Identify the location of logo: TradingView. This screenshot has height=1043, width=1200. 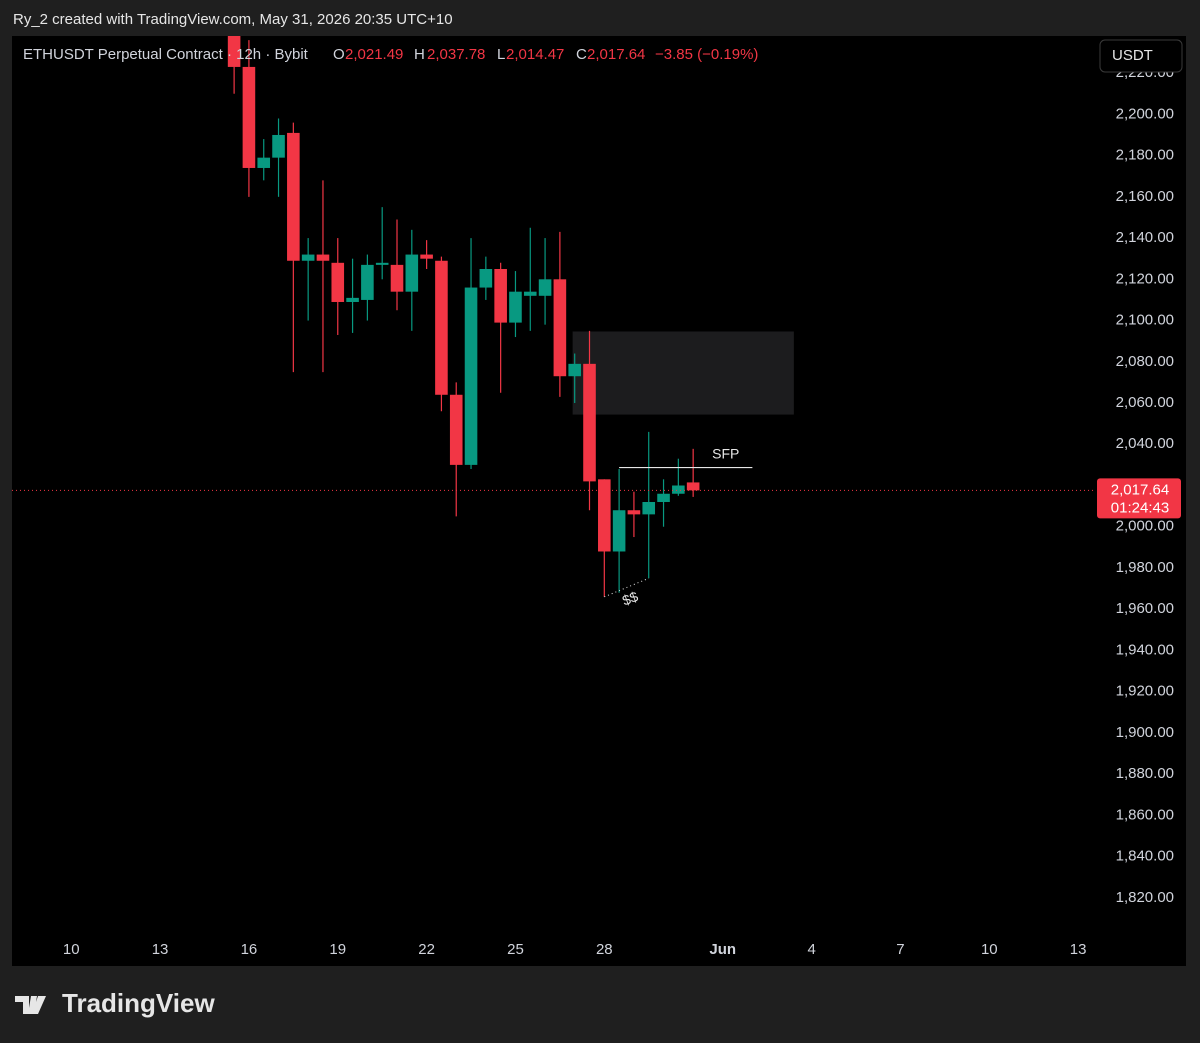
(115, 1003).